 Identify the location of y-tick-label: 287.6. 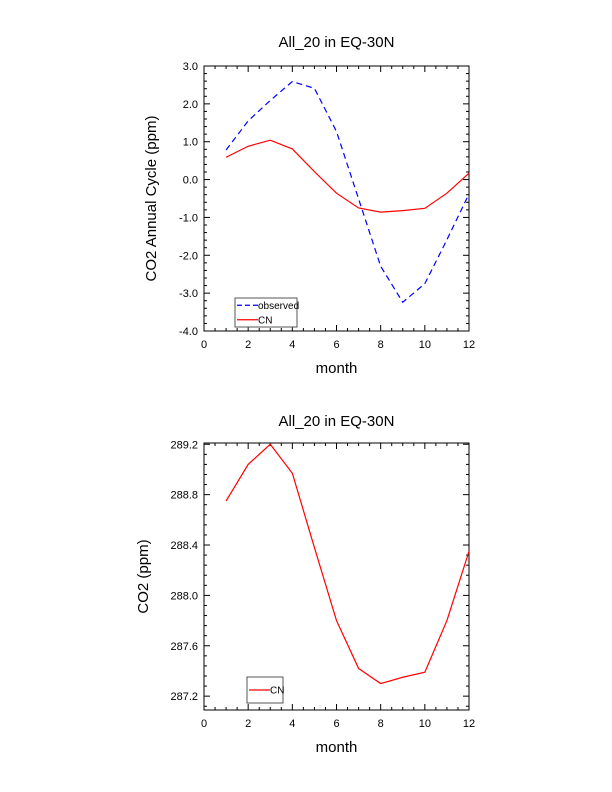
(184, 647).